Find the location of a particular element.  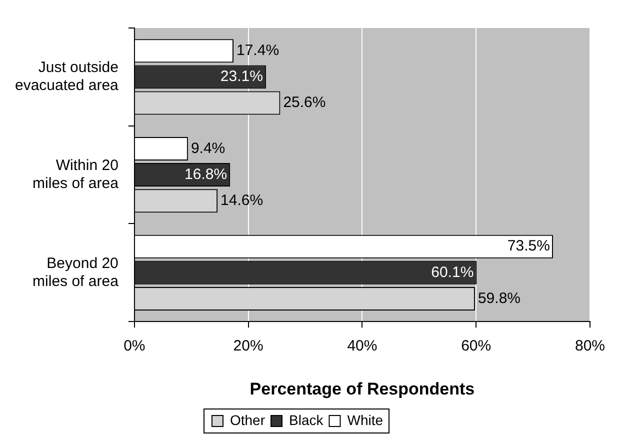

legend-label: Black is located at coordinates (306, 420).